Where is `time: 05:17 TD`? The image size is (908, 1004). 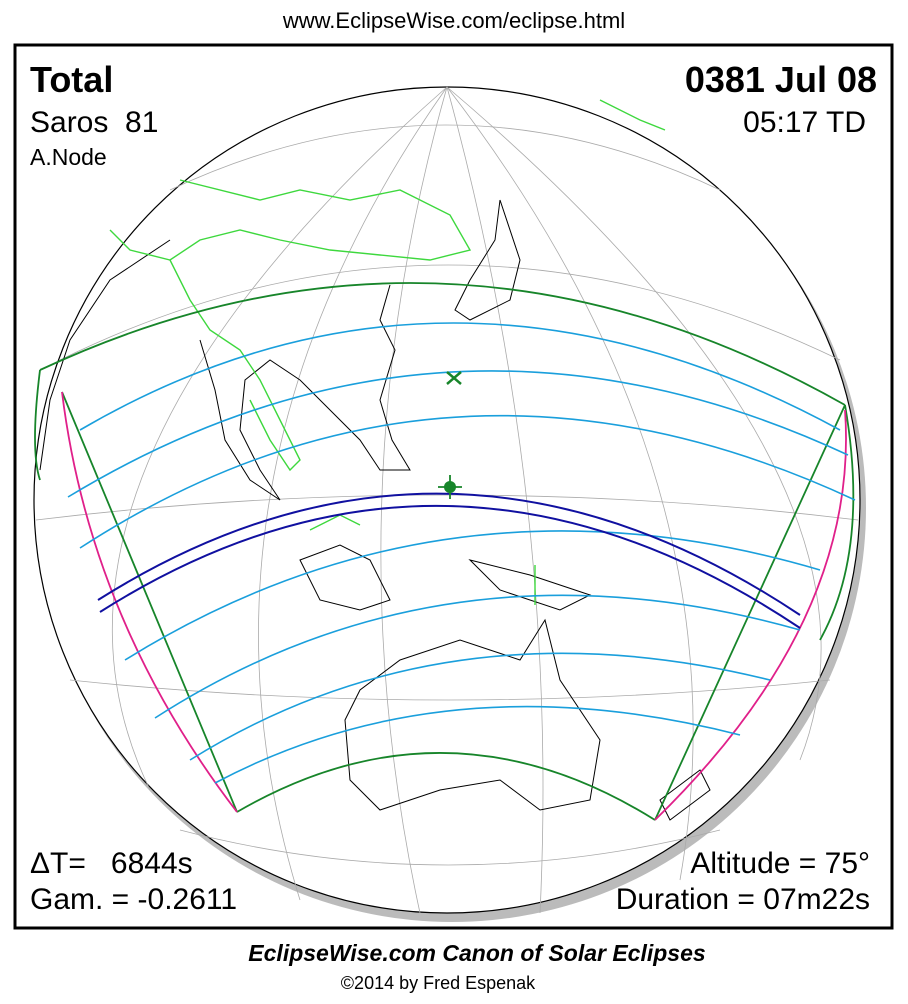
time: 05:17 TD is located at coordinates (804, 122).